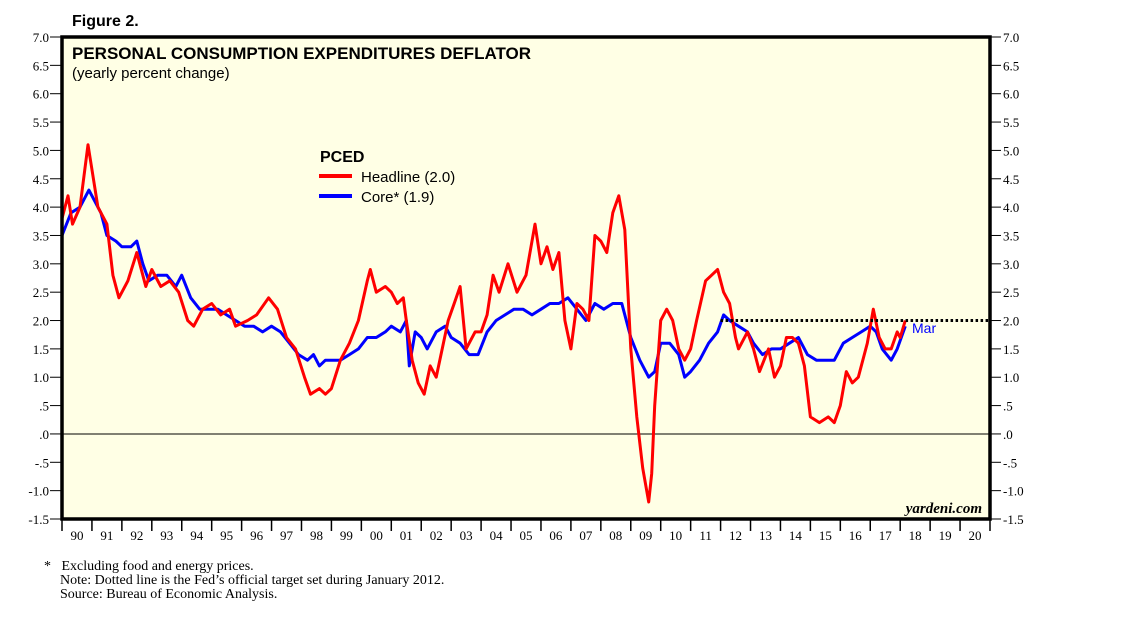 The image size is (1138, 624). What do you see at coordinates (1011, 377) in the screenshot?
I see `y-tick-label-right: 1.0` at bounding box center [1011, 377].